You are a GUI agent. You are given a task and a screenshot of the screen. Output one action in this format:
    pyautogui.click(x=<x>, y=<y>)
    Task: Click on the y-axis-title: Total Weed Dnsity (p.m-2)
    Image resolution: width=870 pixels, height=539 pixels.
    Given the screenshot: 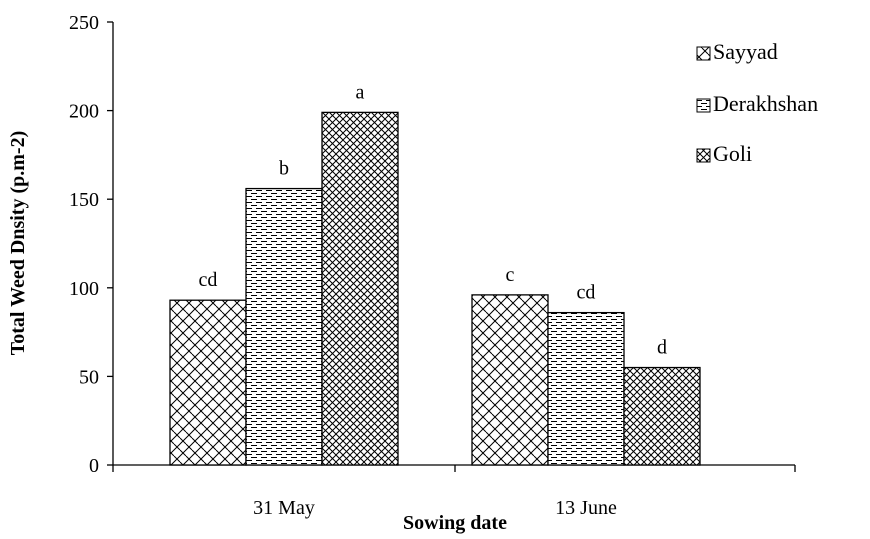 What is the action you would take?
    pyautogui.click(x=18, y=243)
    